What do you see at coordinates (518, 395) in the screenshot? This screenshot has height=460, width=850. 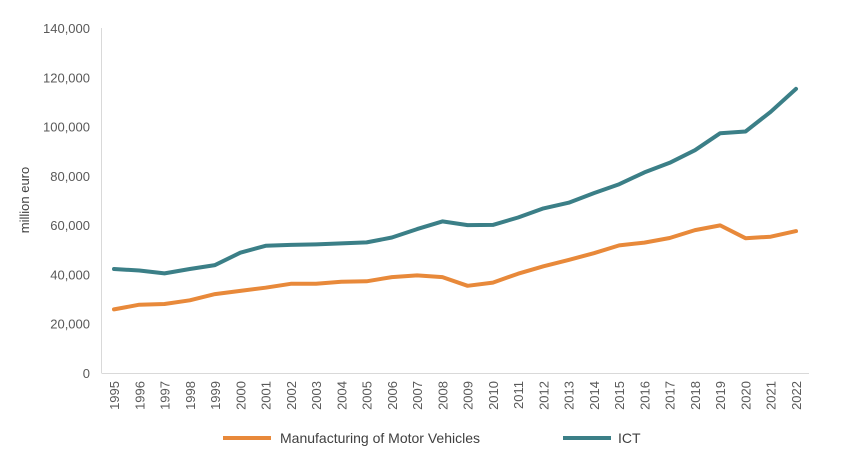 I see `x-tick-label: 2011` at bounding box center [518, 395].